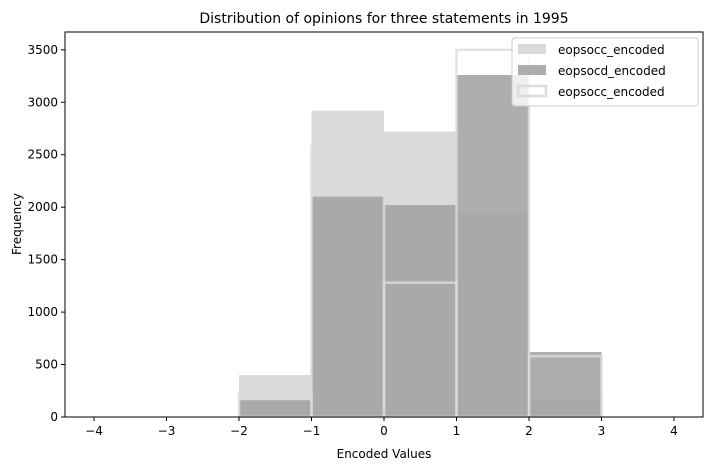  What do you see at coordinates (457, 431) in the screenshot?
I see `x-tick-label: 1` at bounding box center [457, 431].